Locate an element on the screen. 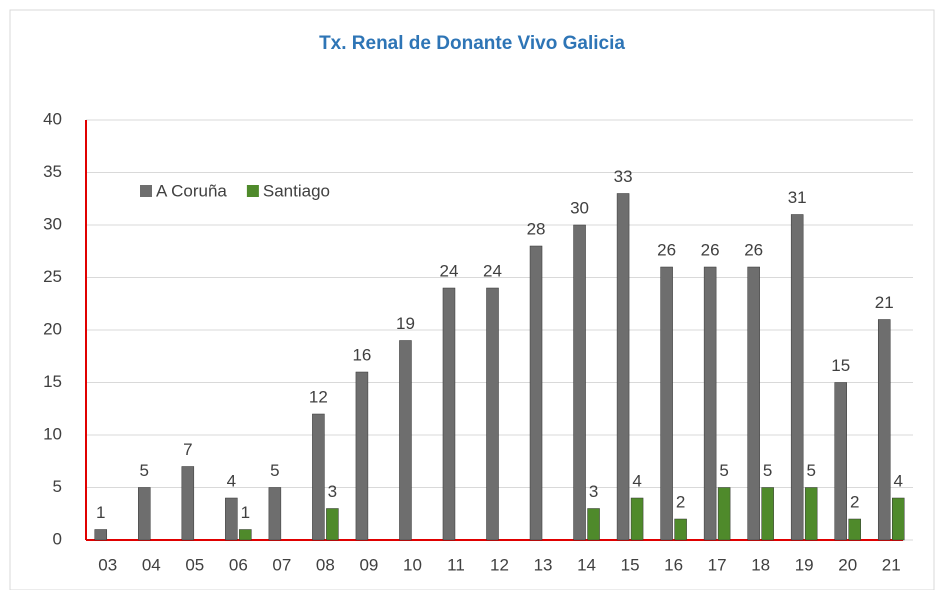  y-tick-label: 25 is located at coordinates (52, 276).